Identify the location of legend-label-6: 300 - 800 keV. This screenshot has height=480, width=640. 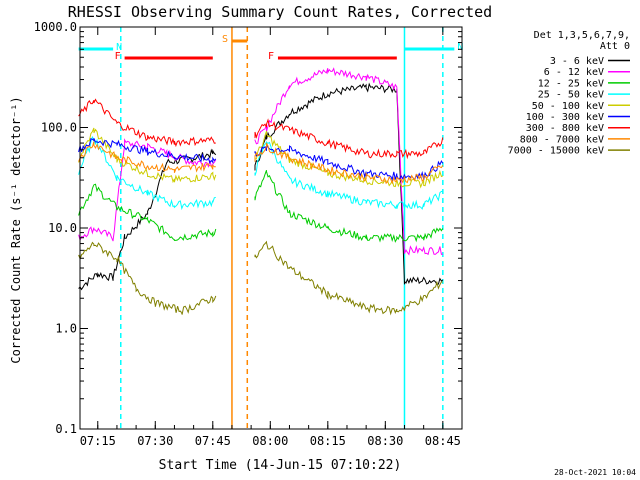
(565, 128).